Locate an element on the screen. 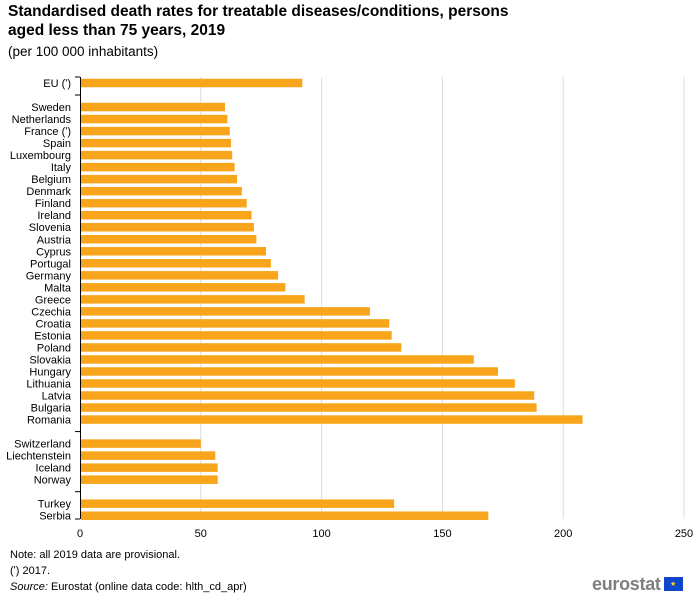  category-label: EU (ʹ) is located at coordinates (57, 84).